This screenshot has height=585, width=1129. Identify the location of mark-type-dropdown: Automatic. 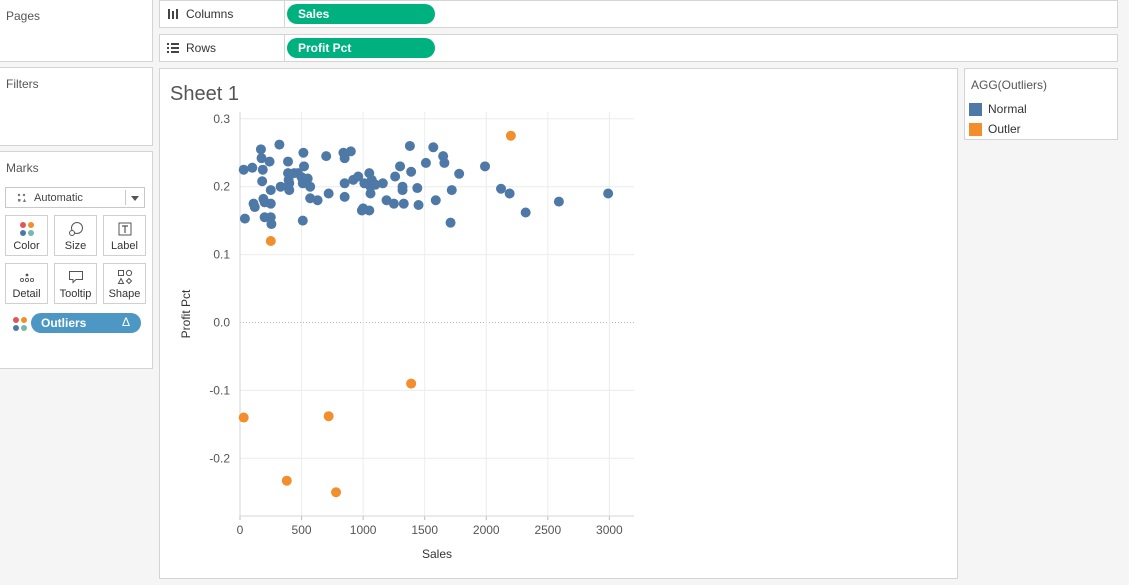
(75, 197).